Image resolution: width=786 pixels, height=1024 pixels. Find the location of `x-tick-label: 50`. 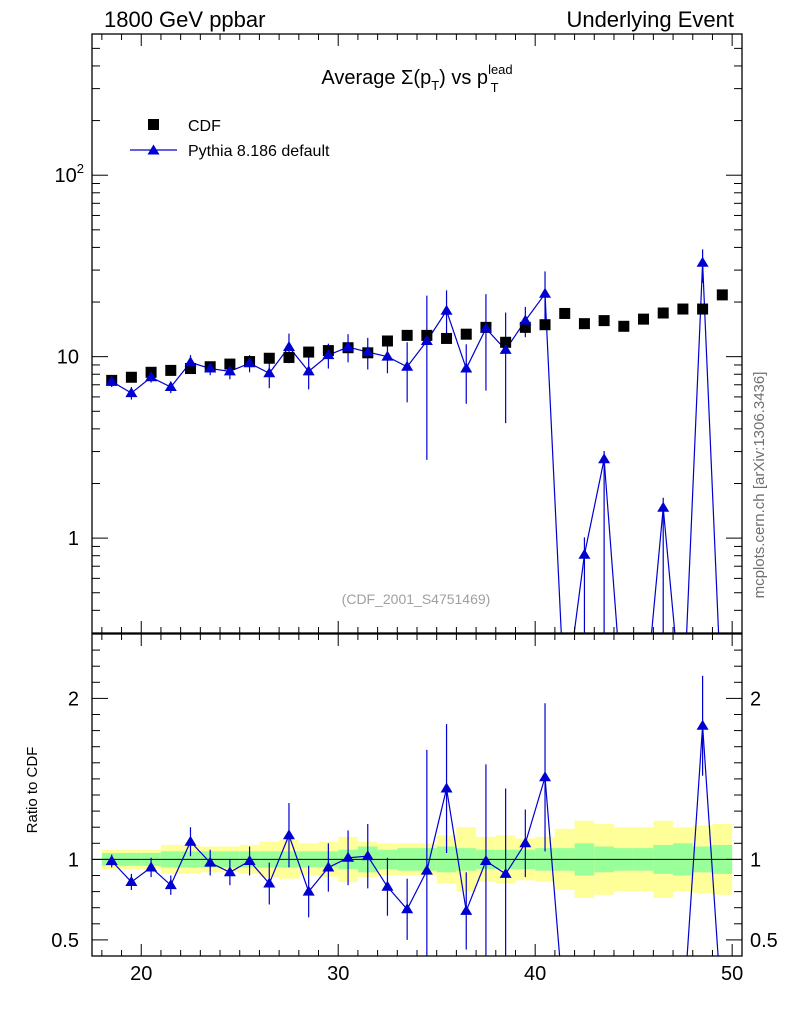

x-tick-label: 50 is located at coordinates (732, 974).